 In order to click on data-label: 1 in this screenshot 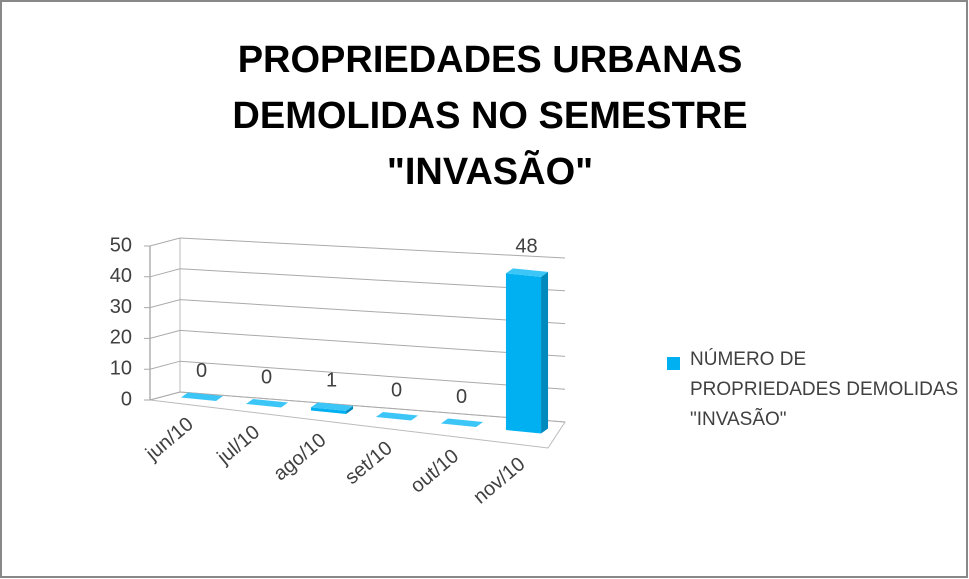, I will do `click(331, 381)`.